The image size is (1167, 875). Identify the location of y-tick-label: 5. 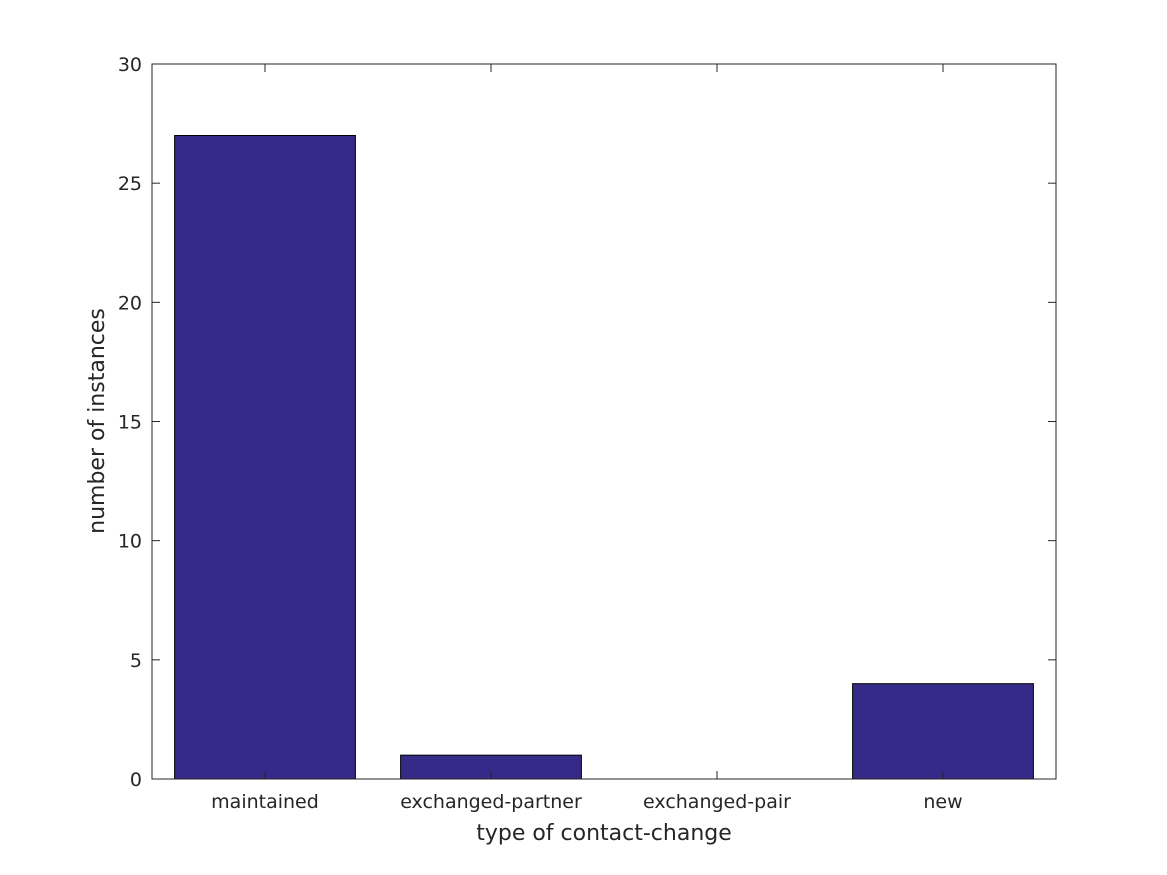
(136, 661).